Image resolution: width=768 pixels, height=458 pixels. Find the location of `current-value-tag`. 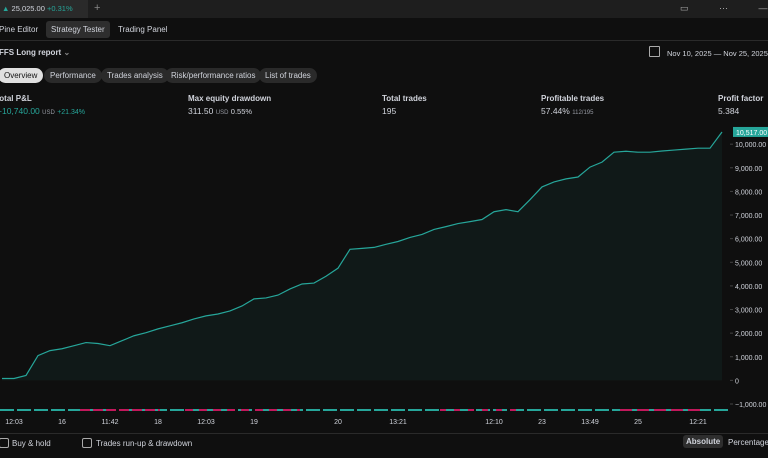

current-value-tag is located at coordinates (750, 131).